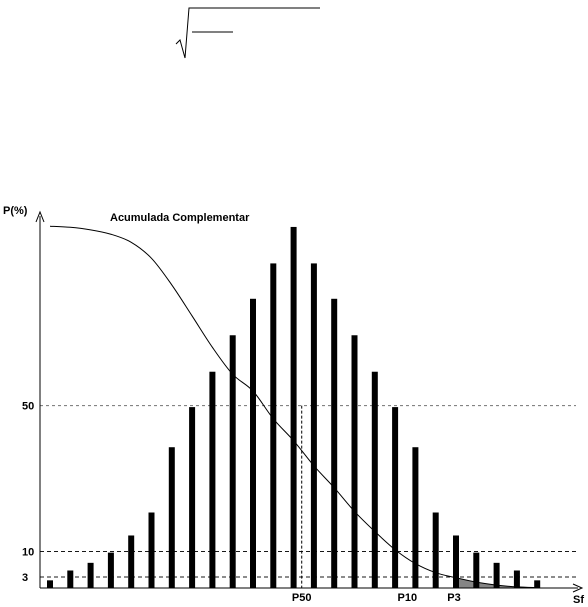 This screenshot has width=588, height=607. What do you see at coordinates (28, 553) in the screenshot?
I see `y-tick-label-10: 10` at bounding box center [28, 553].